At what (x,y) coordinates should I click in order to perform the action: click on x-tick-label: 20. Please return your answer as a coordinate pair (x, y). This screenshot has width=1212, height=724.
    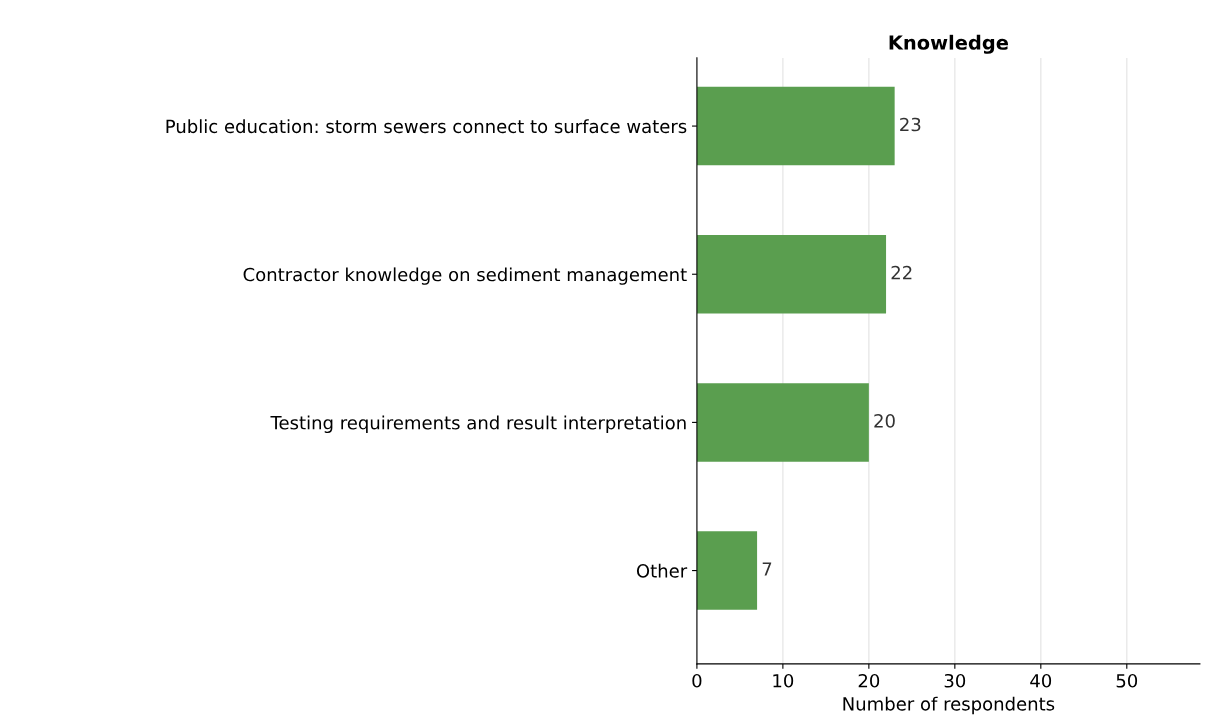
    Looking at the image, I should click on (869, 680).